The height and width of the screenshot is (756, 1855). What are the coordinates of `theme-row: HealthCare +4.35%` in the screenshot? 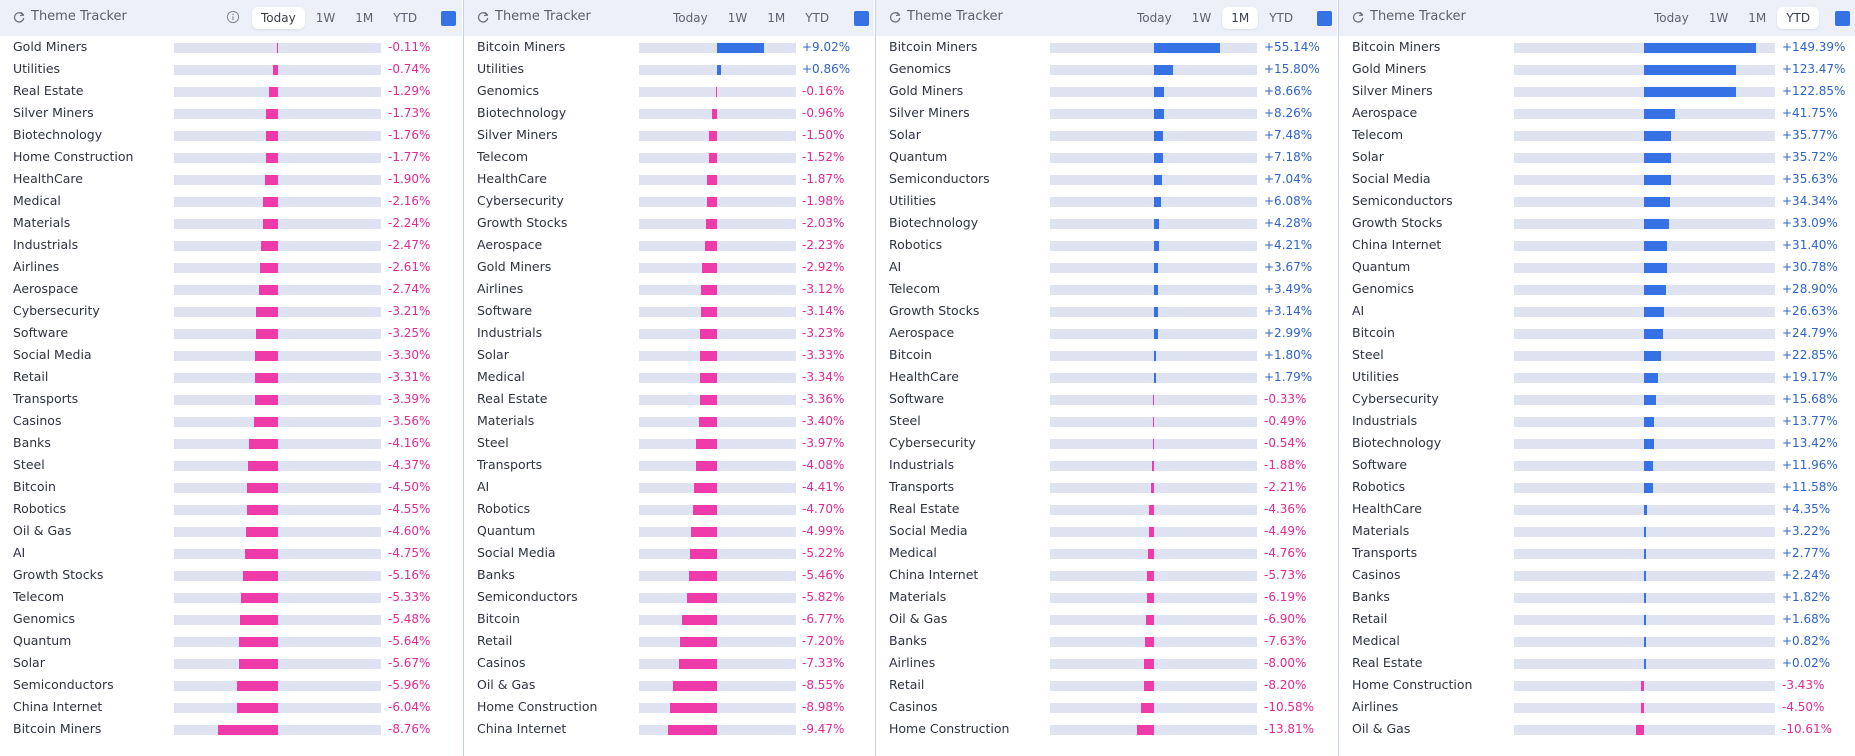 It's located at (1597, 509).